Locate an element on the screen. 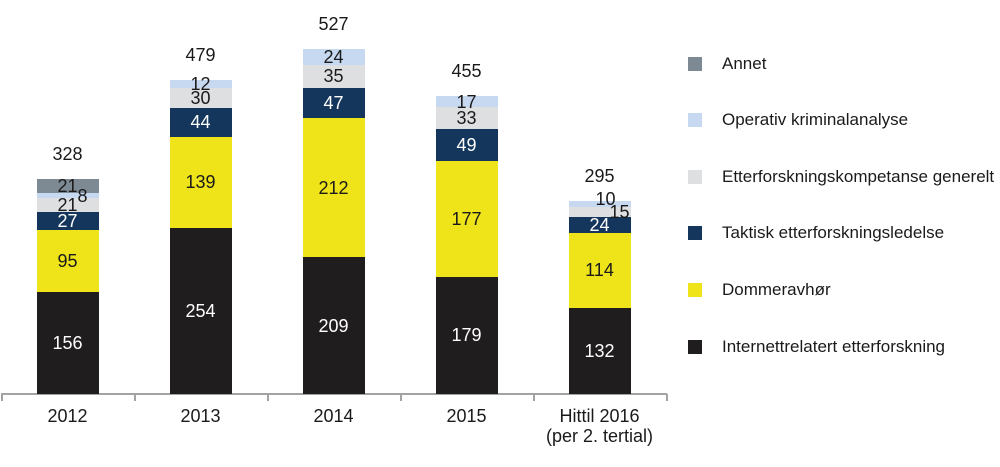 Image resolution: width=1000 pixels, height=467 pixels. segment-label: 156 is located at coordinates (67, 342).